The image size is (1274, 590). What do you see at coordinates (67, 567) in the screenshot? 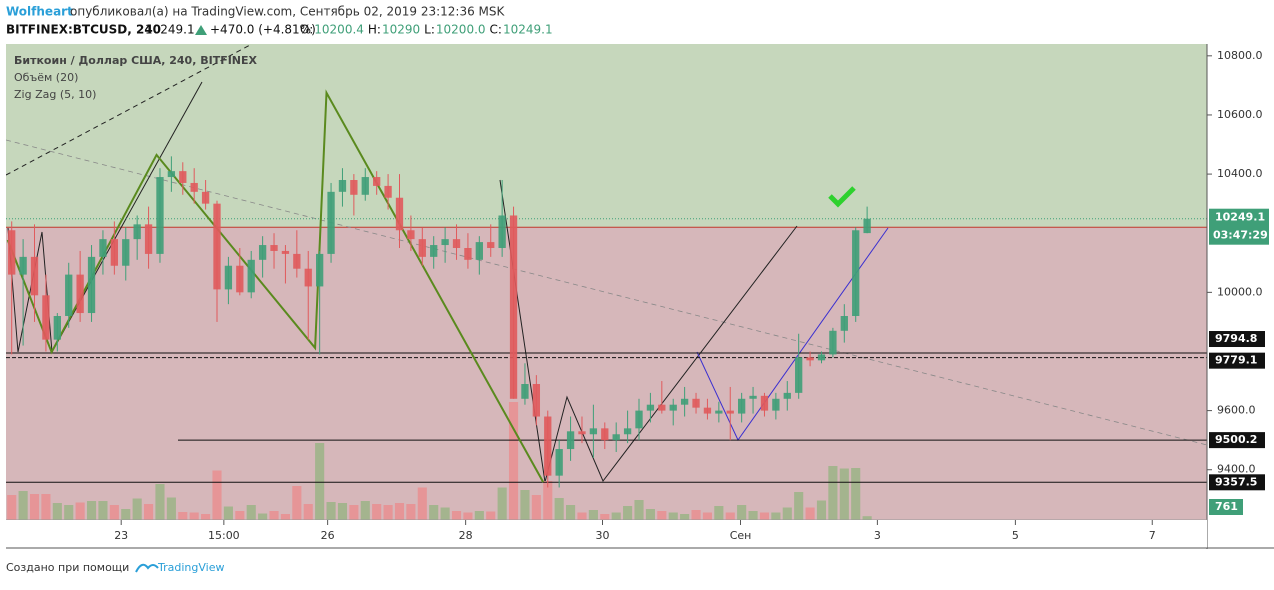
I see `footer-text: Создано при помощи` at bounding box center [67, 567].